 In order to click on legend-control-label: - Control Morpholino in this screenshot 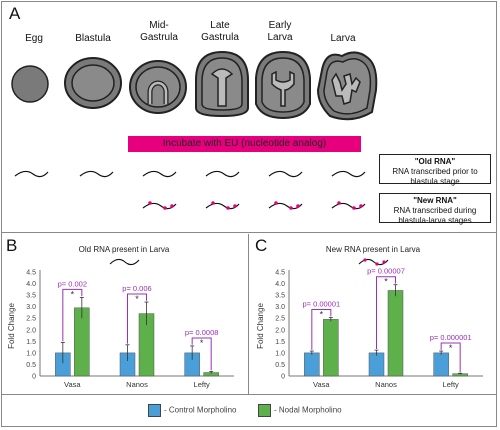, I will do `click(200, 410)`.